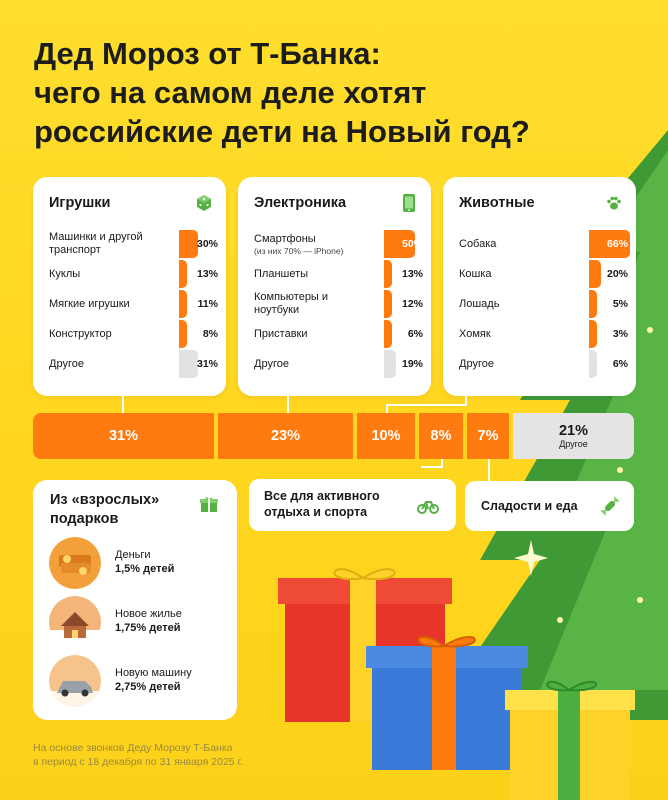 Image resolution: width=668 pixels, height=800 pixels. I want to click on sweets-label: Сладости и еда, so click(529, 506).